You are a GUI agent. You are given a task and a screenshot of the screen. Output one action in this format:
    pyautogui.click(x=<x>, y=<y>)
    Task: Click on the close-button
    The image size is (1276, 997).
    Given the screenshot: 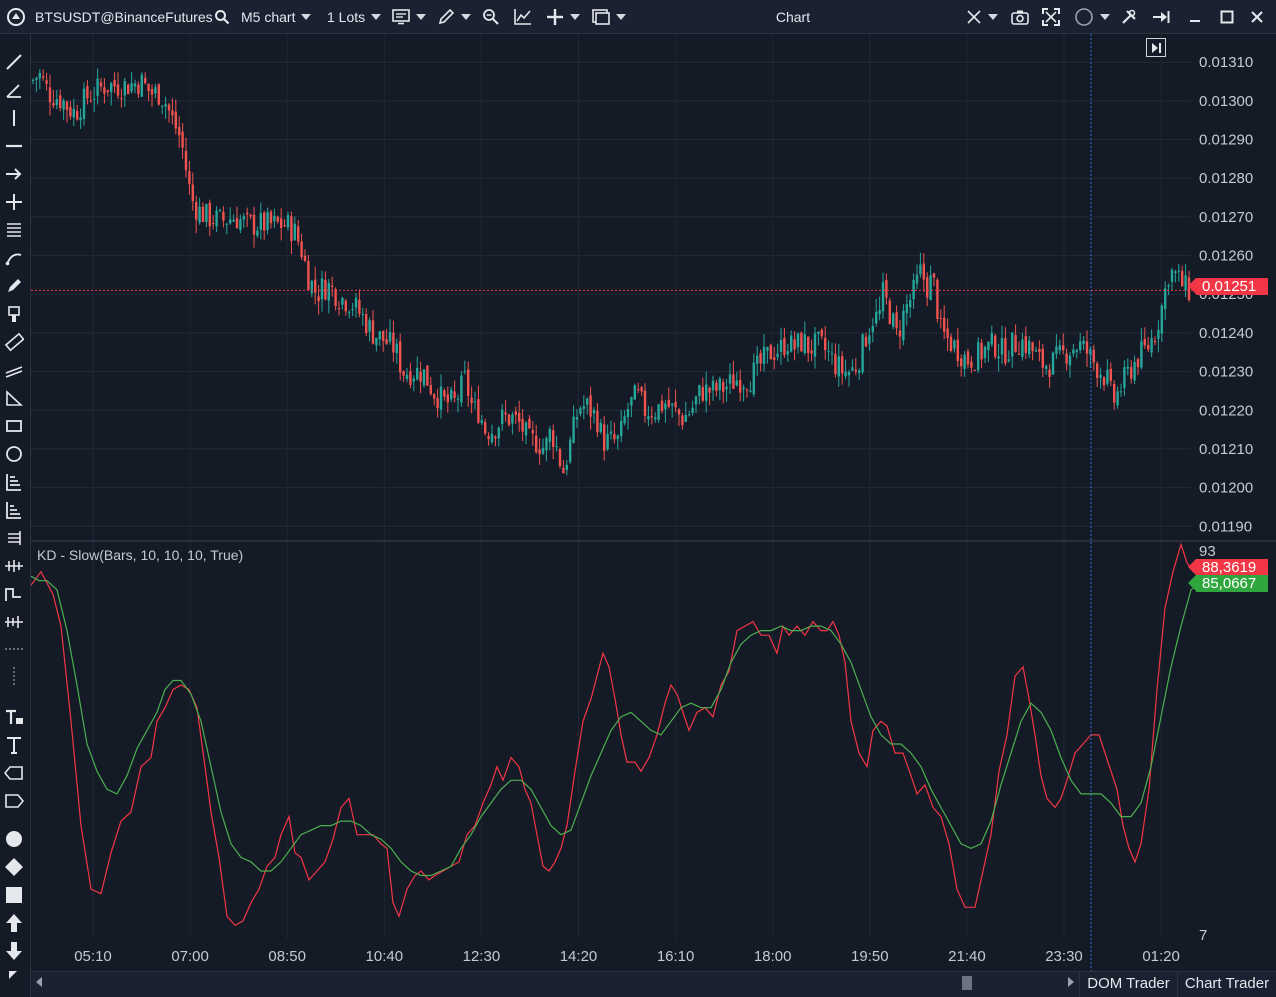 What is the action you would take?
    pyautogui.click(x=1257, y=17)
    